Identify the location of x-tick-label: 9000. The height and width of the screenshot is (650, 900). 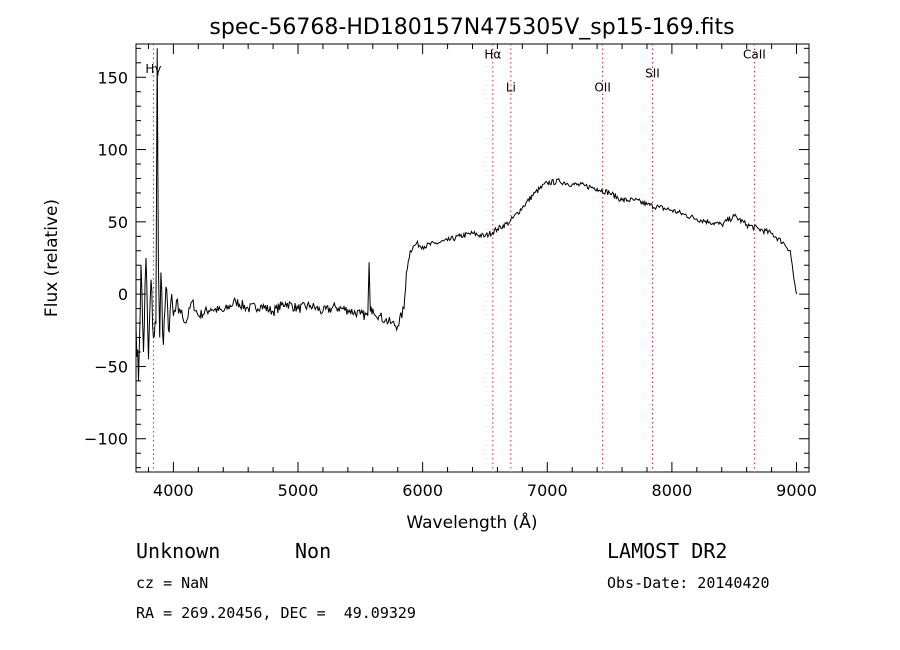
(796, 490).